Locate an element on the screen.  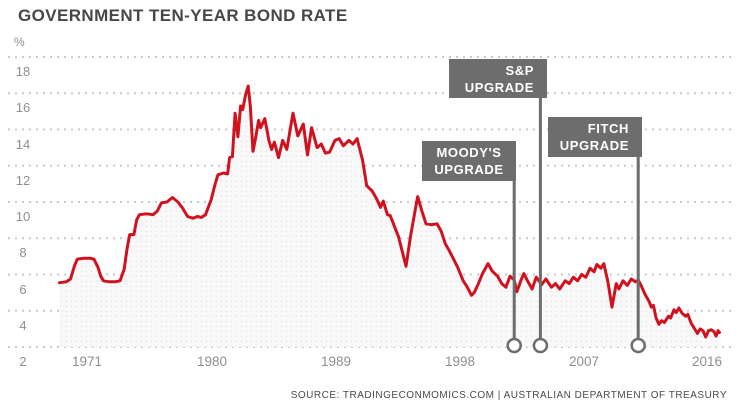
x-tick-label: 2016 is located at coordinates (707, 361).